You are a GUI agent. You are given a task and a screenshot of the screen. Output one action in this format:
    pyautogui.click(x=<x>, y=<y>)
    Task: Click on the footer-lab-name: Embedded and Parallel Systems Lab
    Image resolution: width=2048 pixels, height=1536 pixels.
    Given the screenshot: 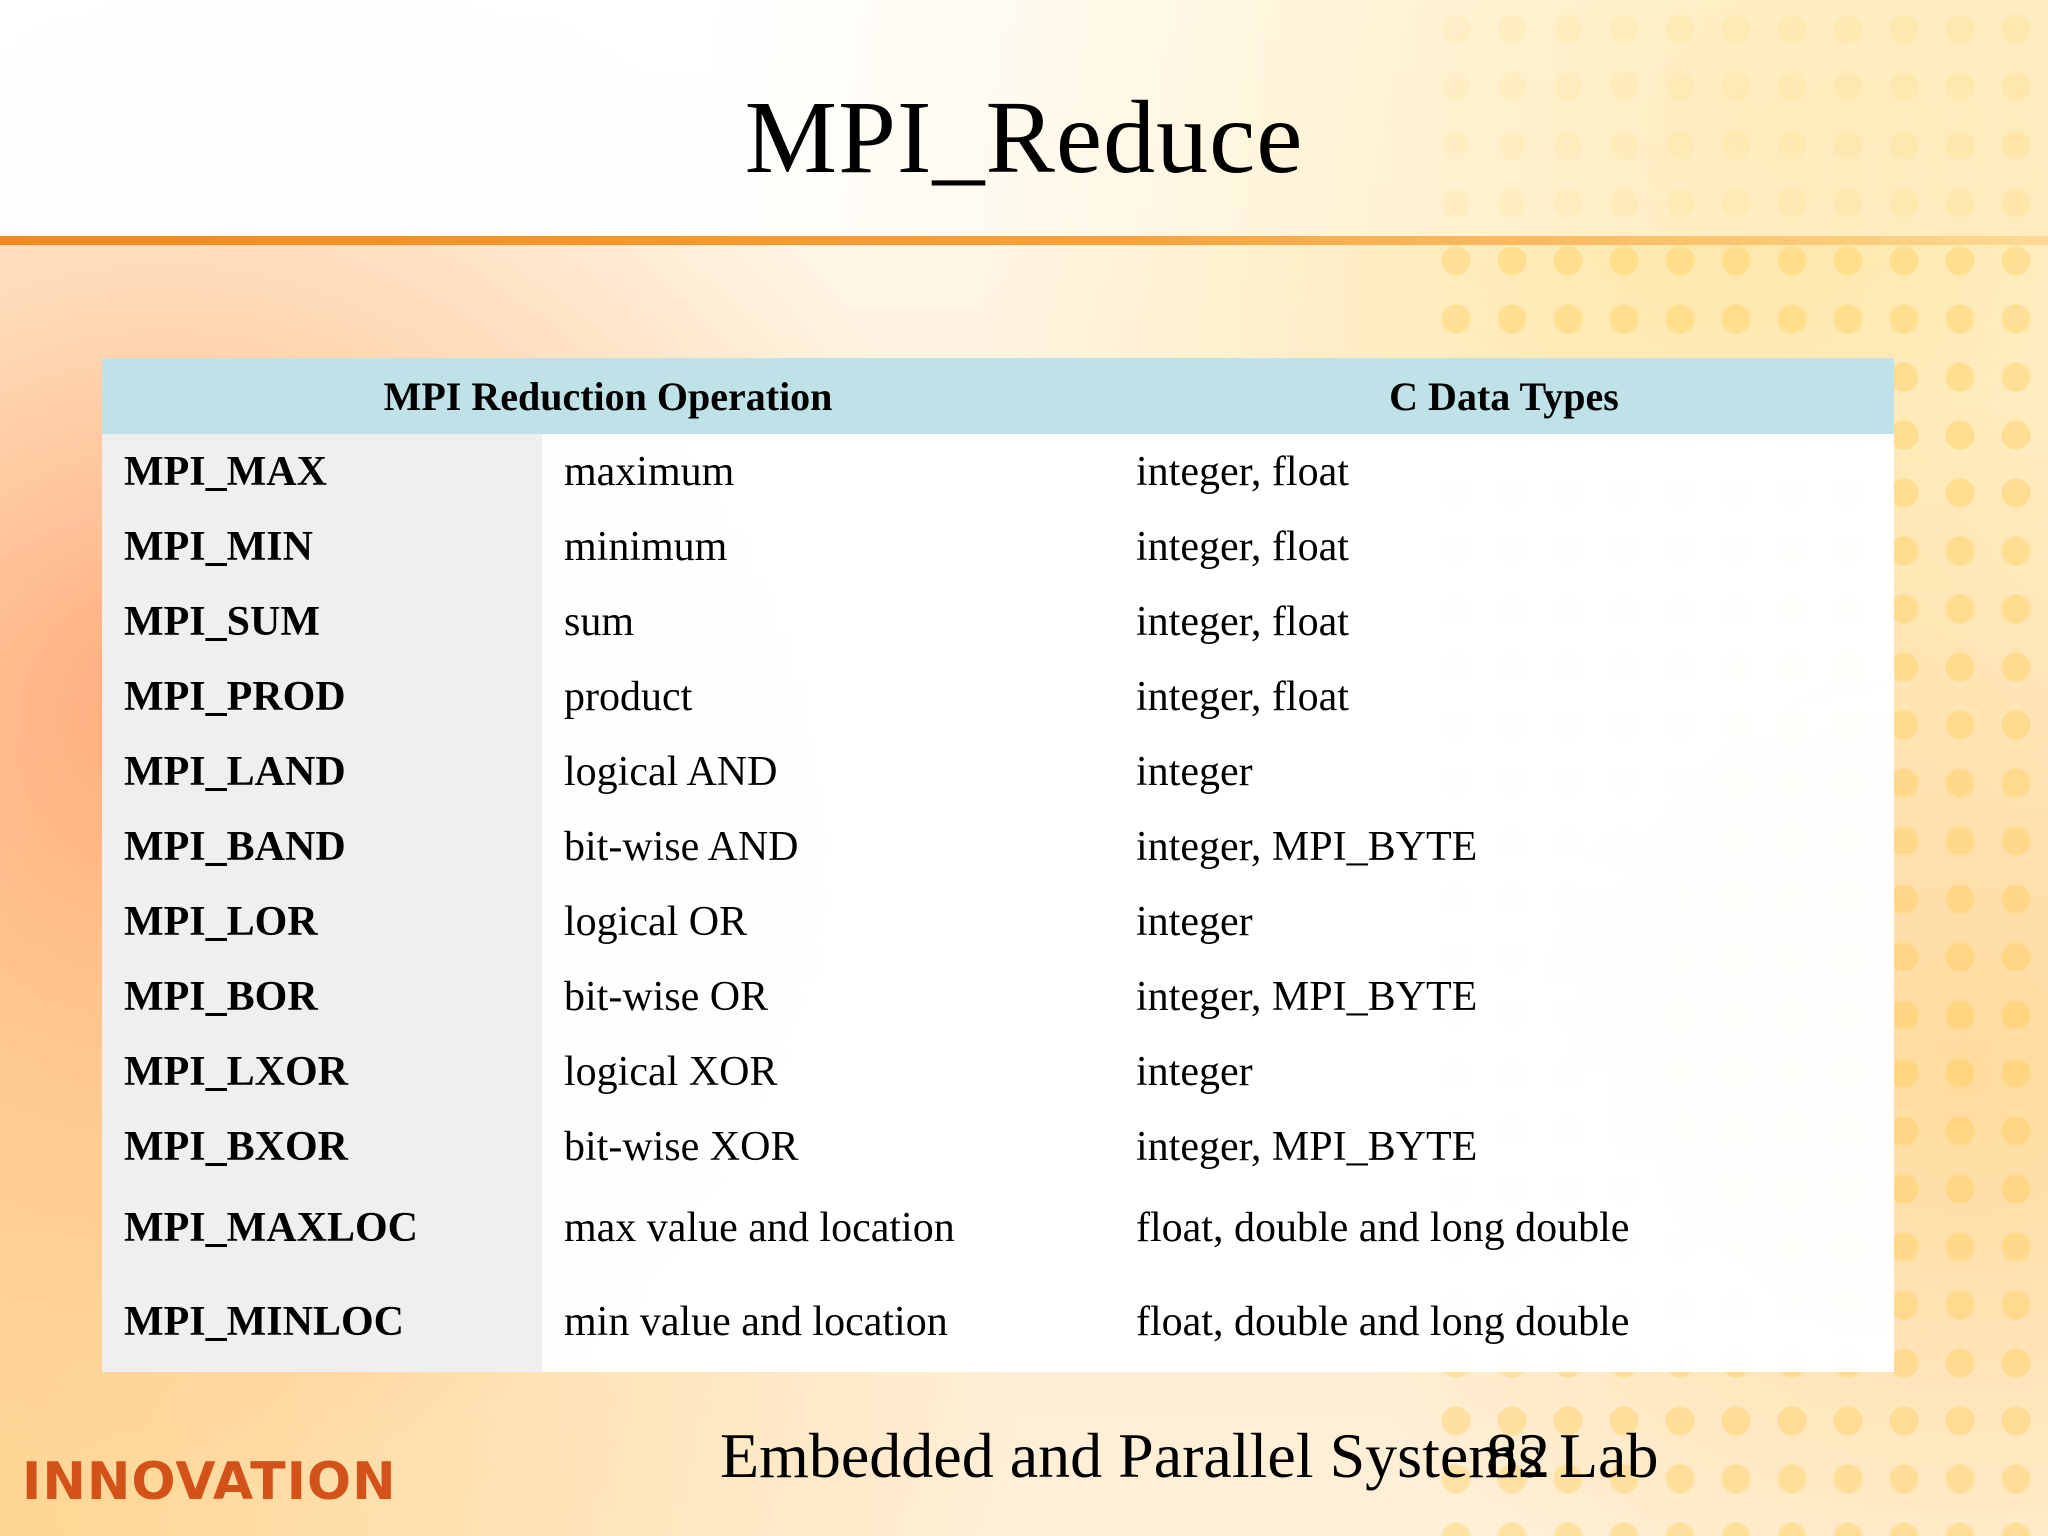 What is the action you would take?
    pyautogui.click(x=1189, y=1455)
    